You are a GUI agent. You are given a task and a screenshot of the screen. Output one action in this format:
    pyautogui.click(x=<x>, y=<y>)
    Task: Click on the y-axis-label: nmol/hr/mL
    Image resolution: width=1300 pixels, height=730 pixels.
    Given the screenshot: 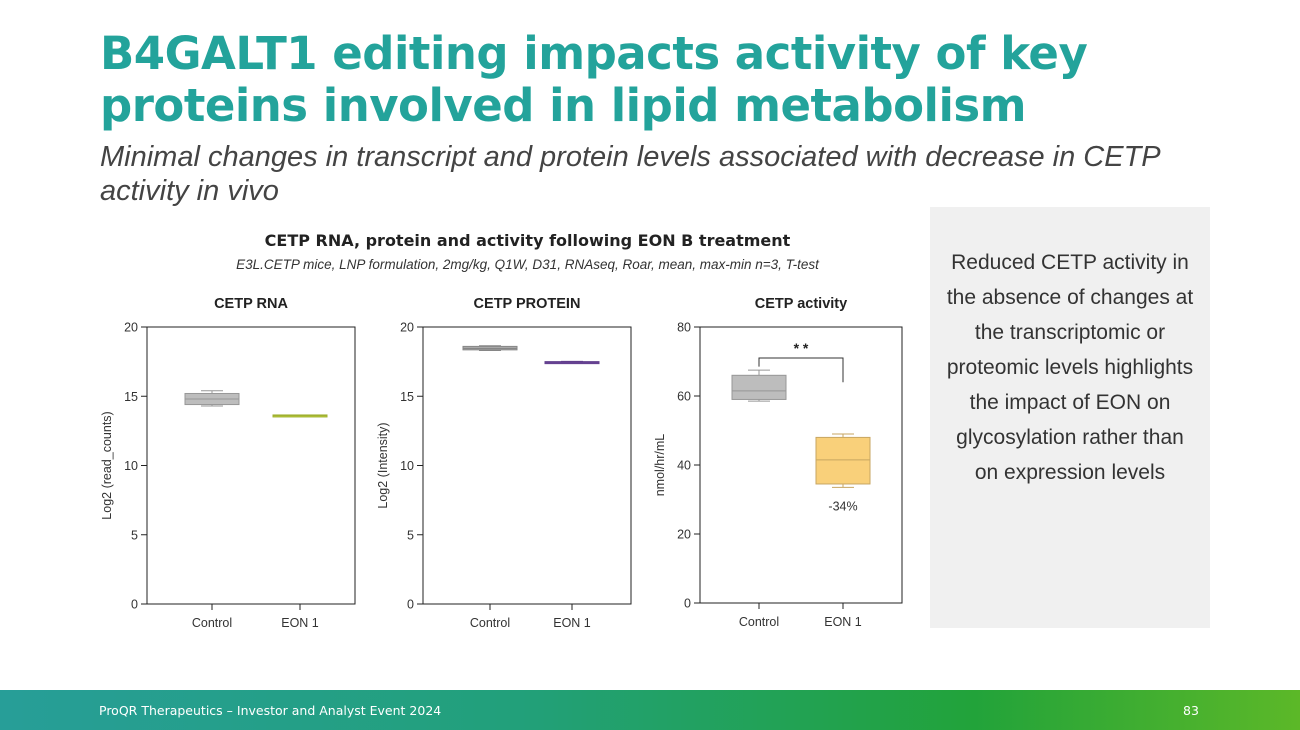 What is the action you would take?
    pyautogui.click(x=660, y=465)
    